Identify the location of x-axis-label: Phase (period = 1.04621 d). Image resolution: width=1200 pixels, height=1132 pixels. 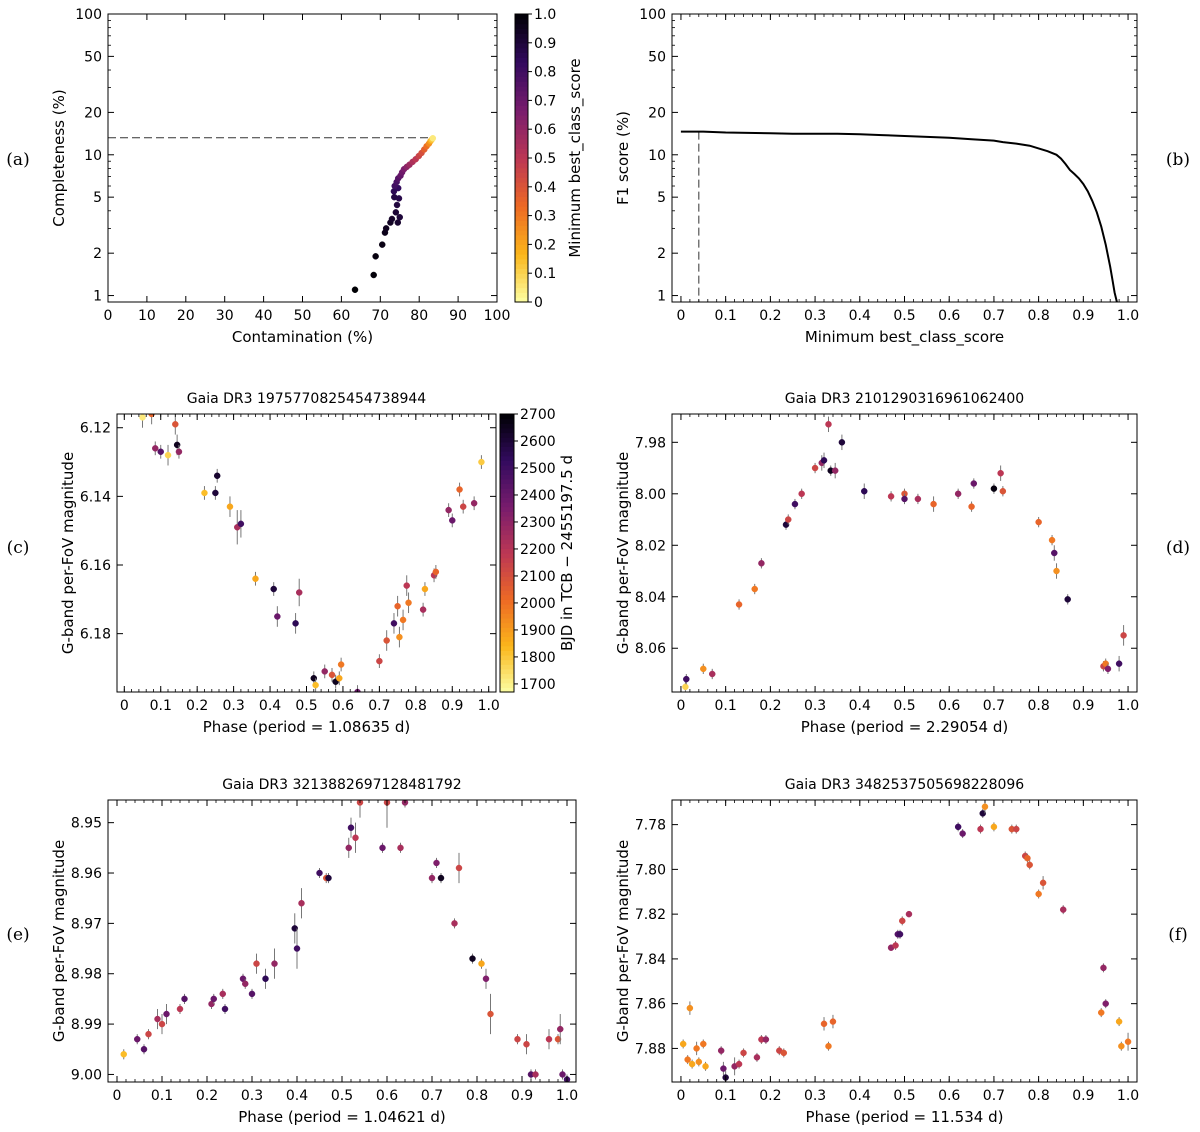
(341, 1117).